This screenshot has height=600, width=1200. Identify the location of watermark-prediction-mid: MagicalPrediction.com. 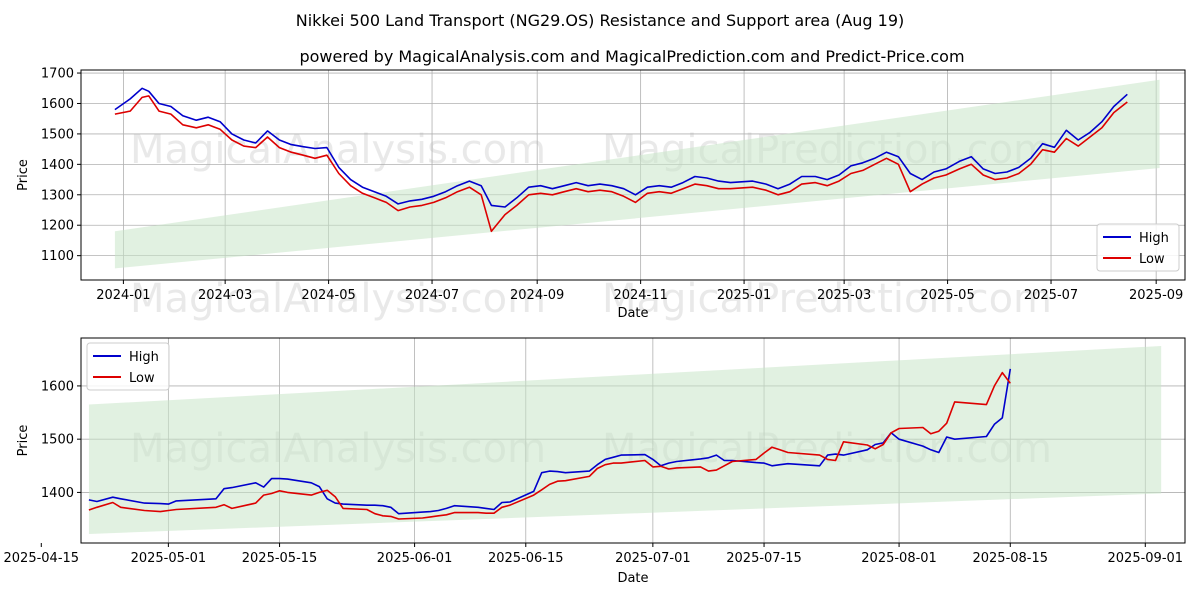
(827, 299).